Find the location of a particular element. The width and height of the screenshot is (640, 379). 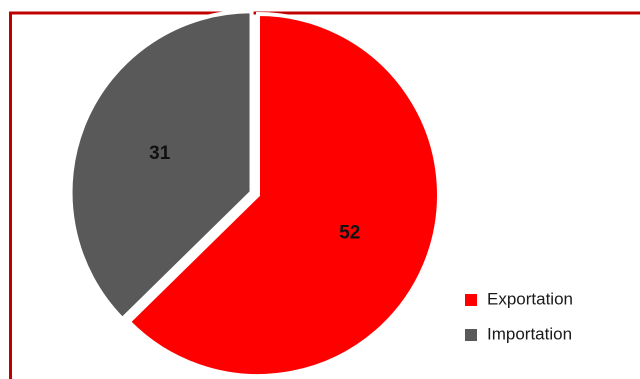

pie-data-labels: 52 31 is located at coordinates (254, 193).